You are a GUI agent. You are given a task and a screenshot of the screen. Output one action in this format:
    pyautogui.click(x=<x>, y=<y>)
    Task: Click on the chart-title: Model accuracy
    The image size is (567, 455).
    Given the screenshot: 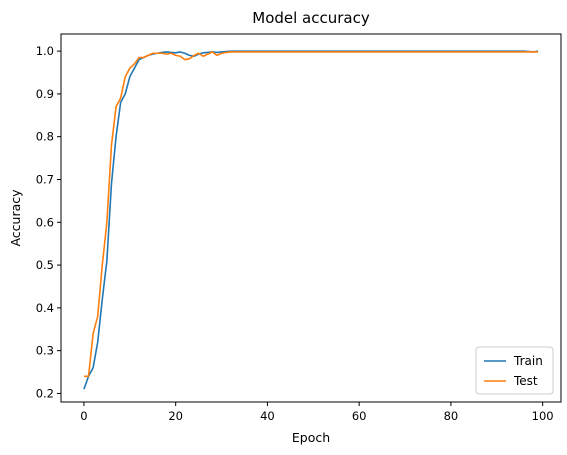 What is the action you would take?
    pyautogui.click(x=311, y=18)
    